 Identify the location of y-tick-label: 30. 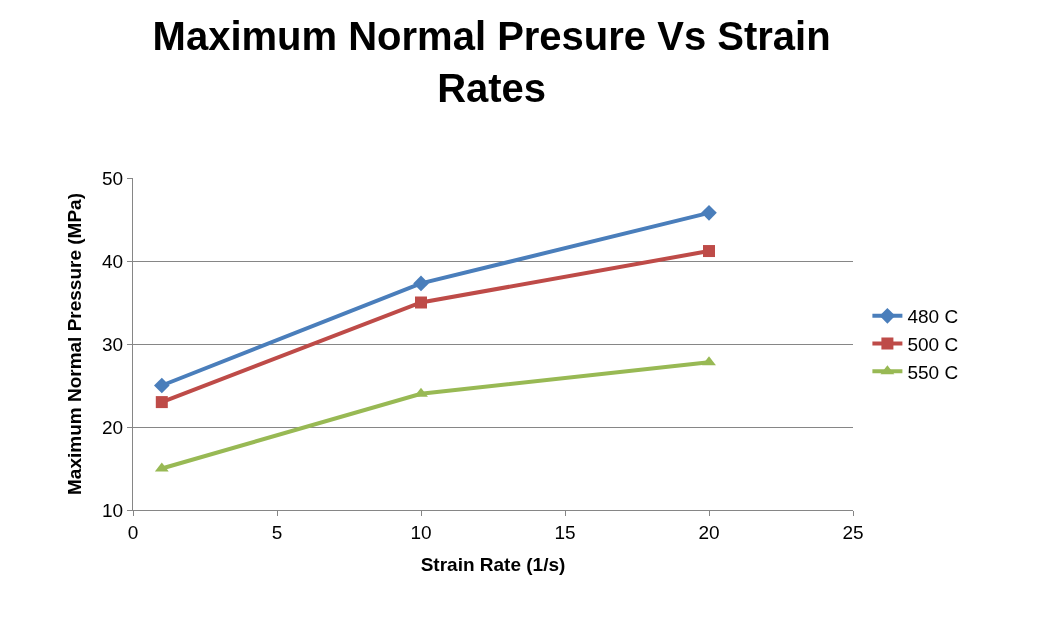
(113, 344).